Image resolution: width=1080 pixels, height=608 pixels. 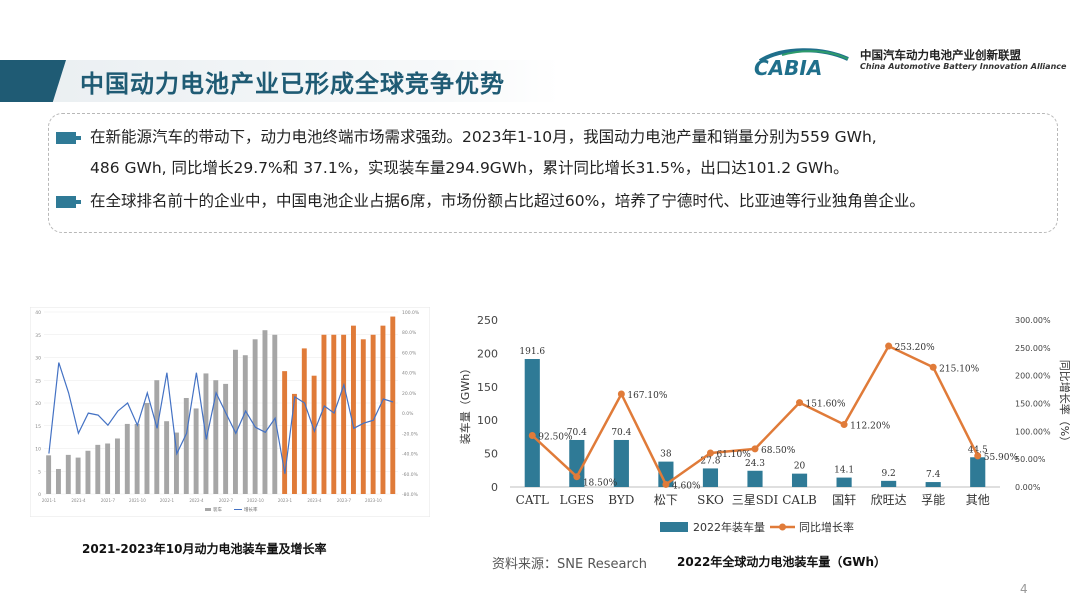 What do you see at coordinates (889, 500) in the screenshot?
I see `right-x-tick-label: 欣旺达` at bounding box center [889, 500].